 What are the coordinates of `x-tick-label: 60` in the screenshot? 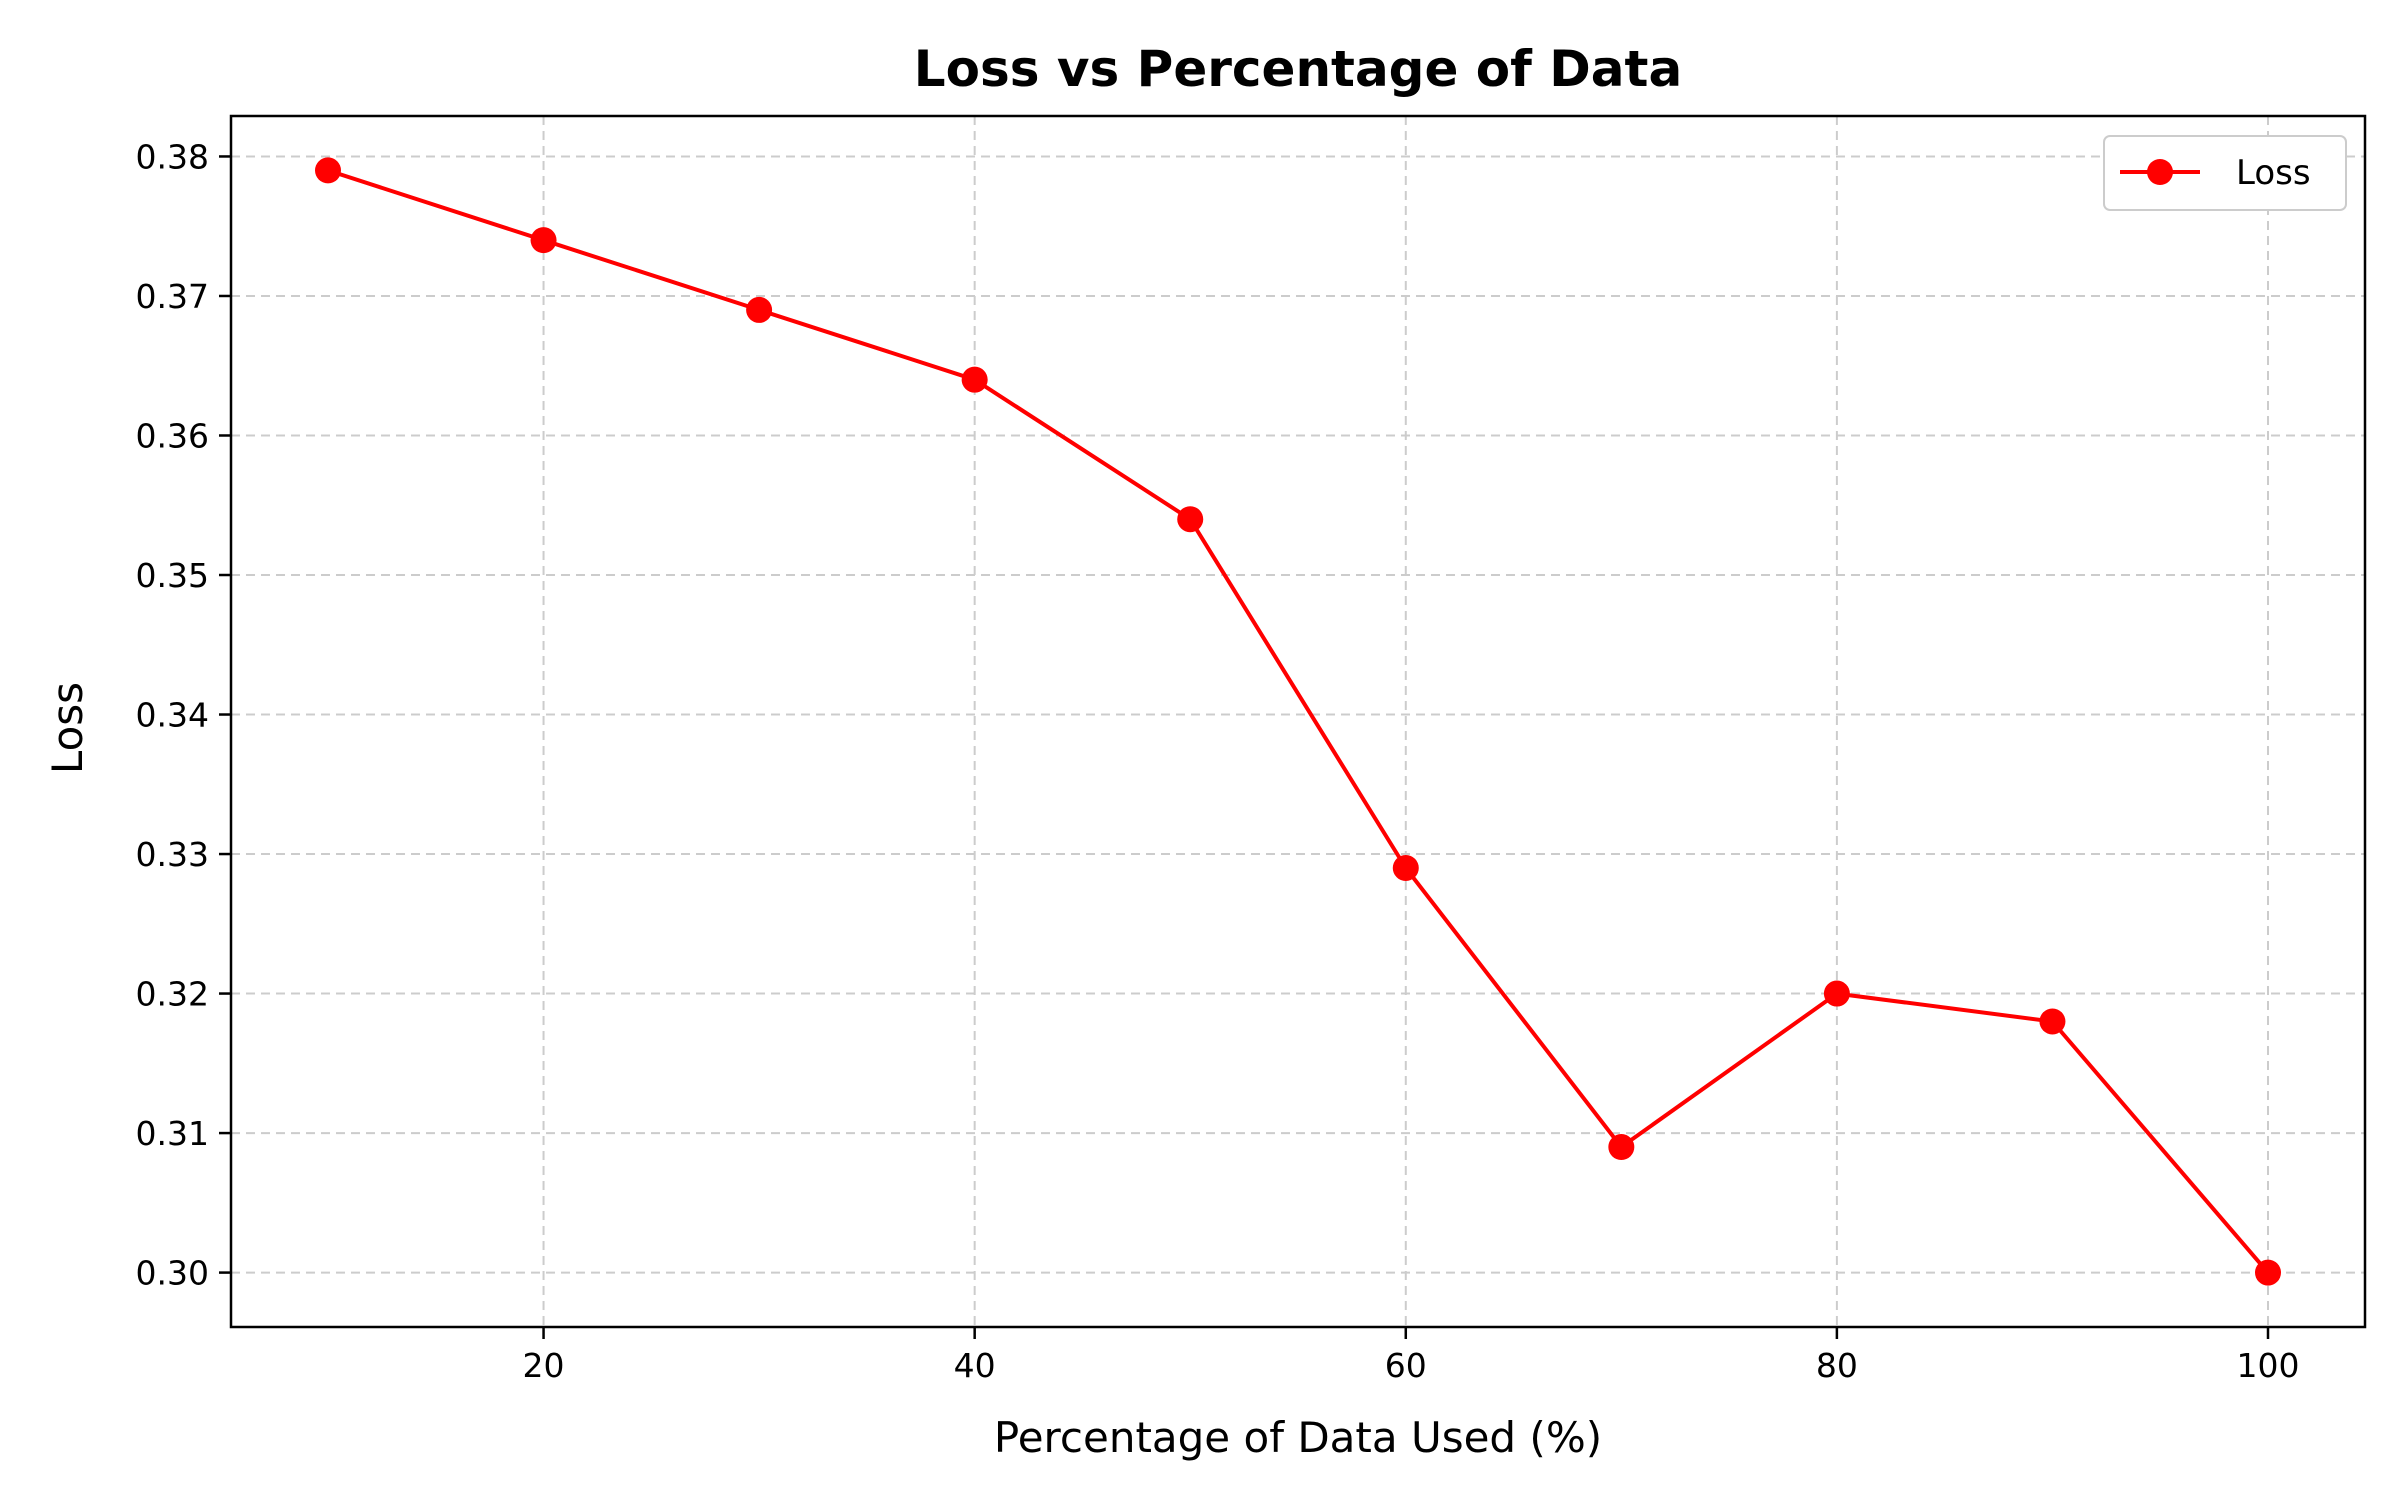 It's located at (1406, 1365).